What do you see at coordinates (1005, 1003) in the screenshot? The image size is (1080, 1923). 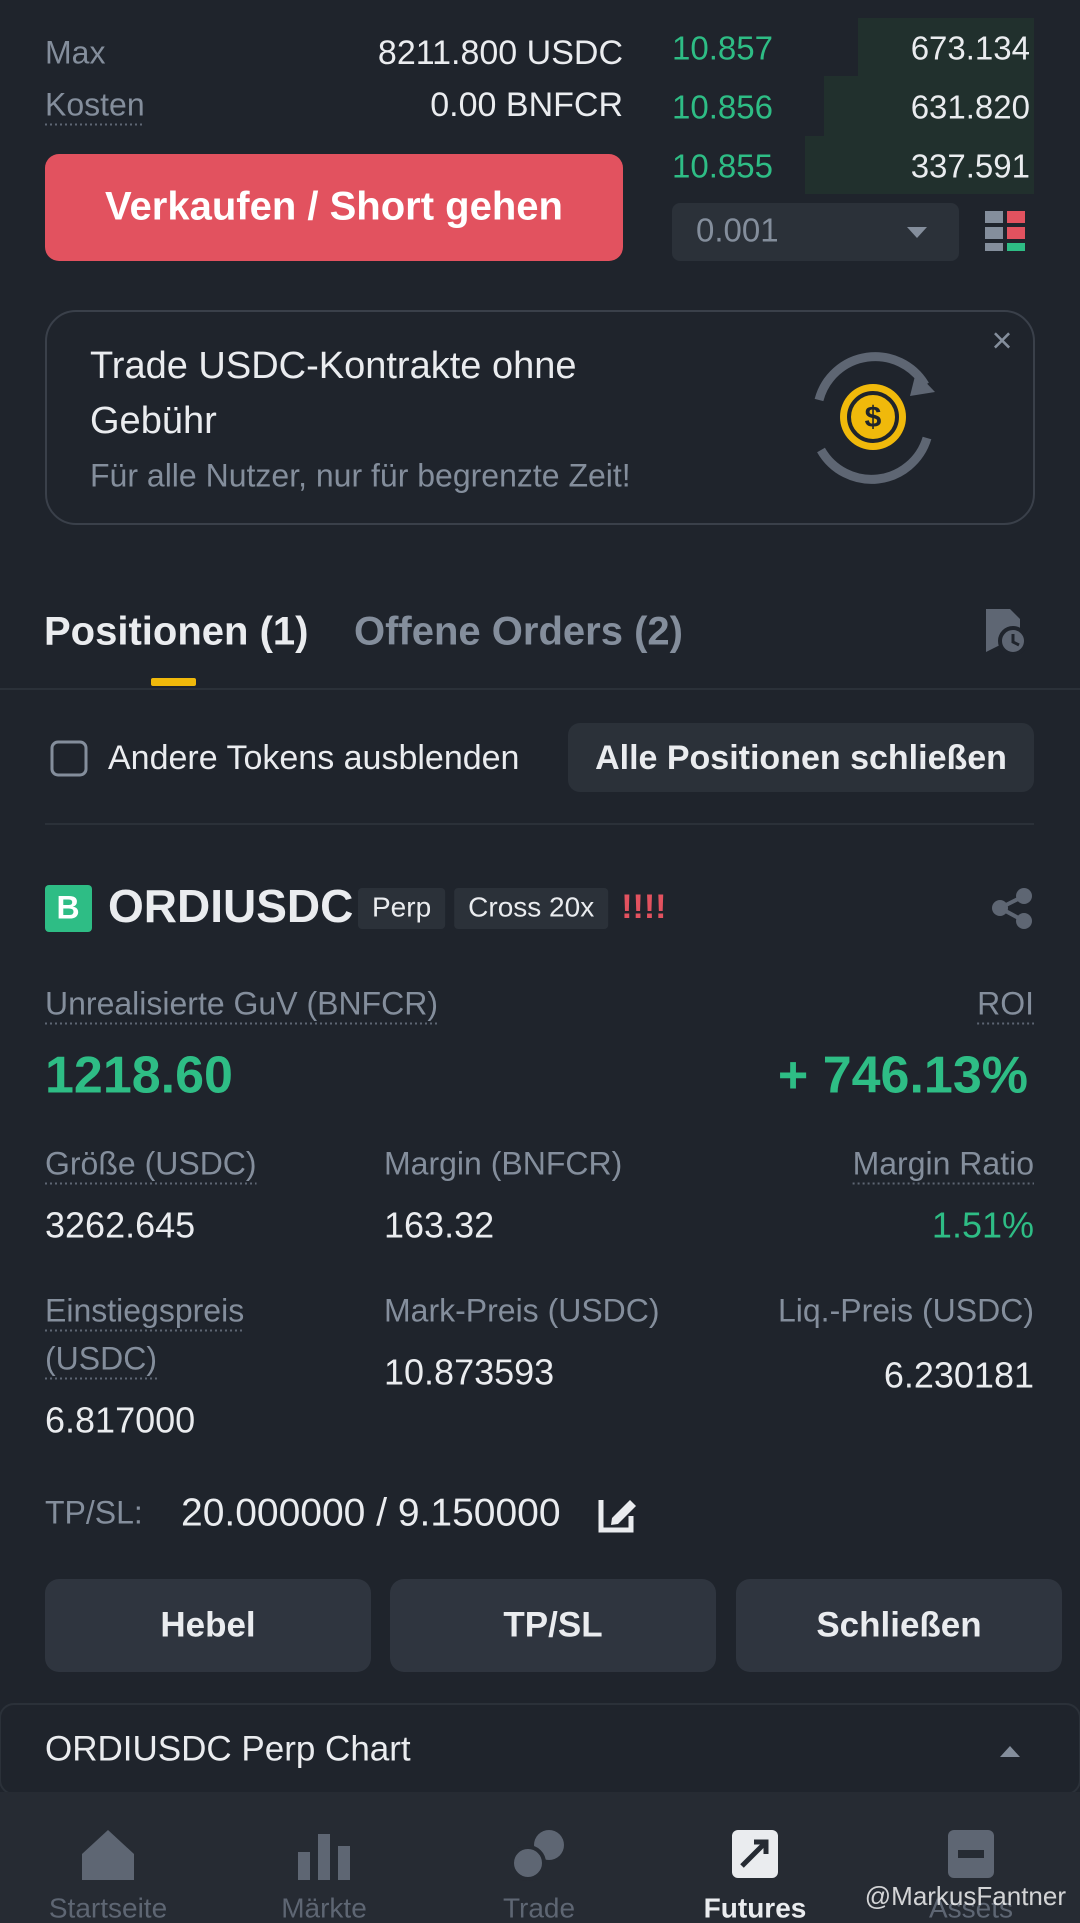 I see `roi-label: ROI` at bounding box center [1005, 1003].